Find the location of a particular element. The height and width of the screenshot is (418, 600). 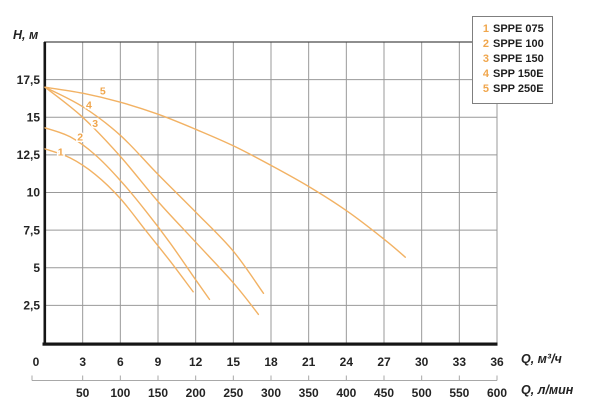

legend-item-2: 2 SPPE 100 is located at coordinates (516, 45).